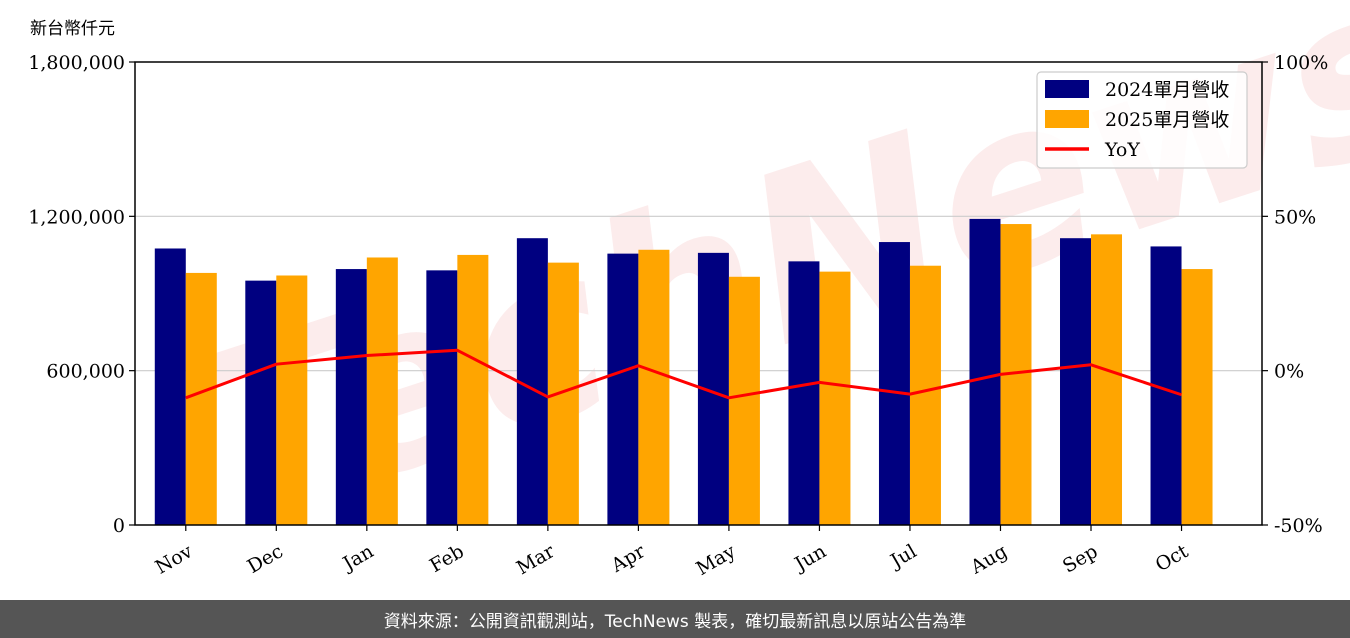 The image size is (1350, 638). What do you see at coordinates (809, 558) in the screenshot?
I see `x-tick-label: Jun` at bounding box center [809, 558].